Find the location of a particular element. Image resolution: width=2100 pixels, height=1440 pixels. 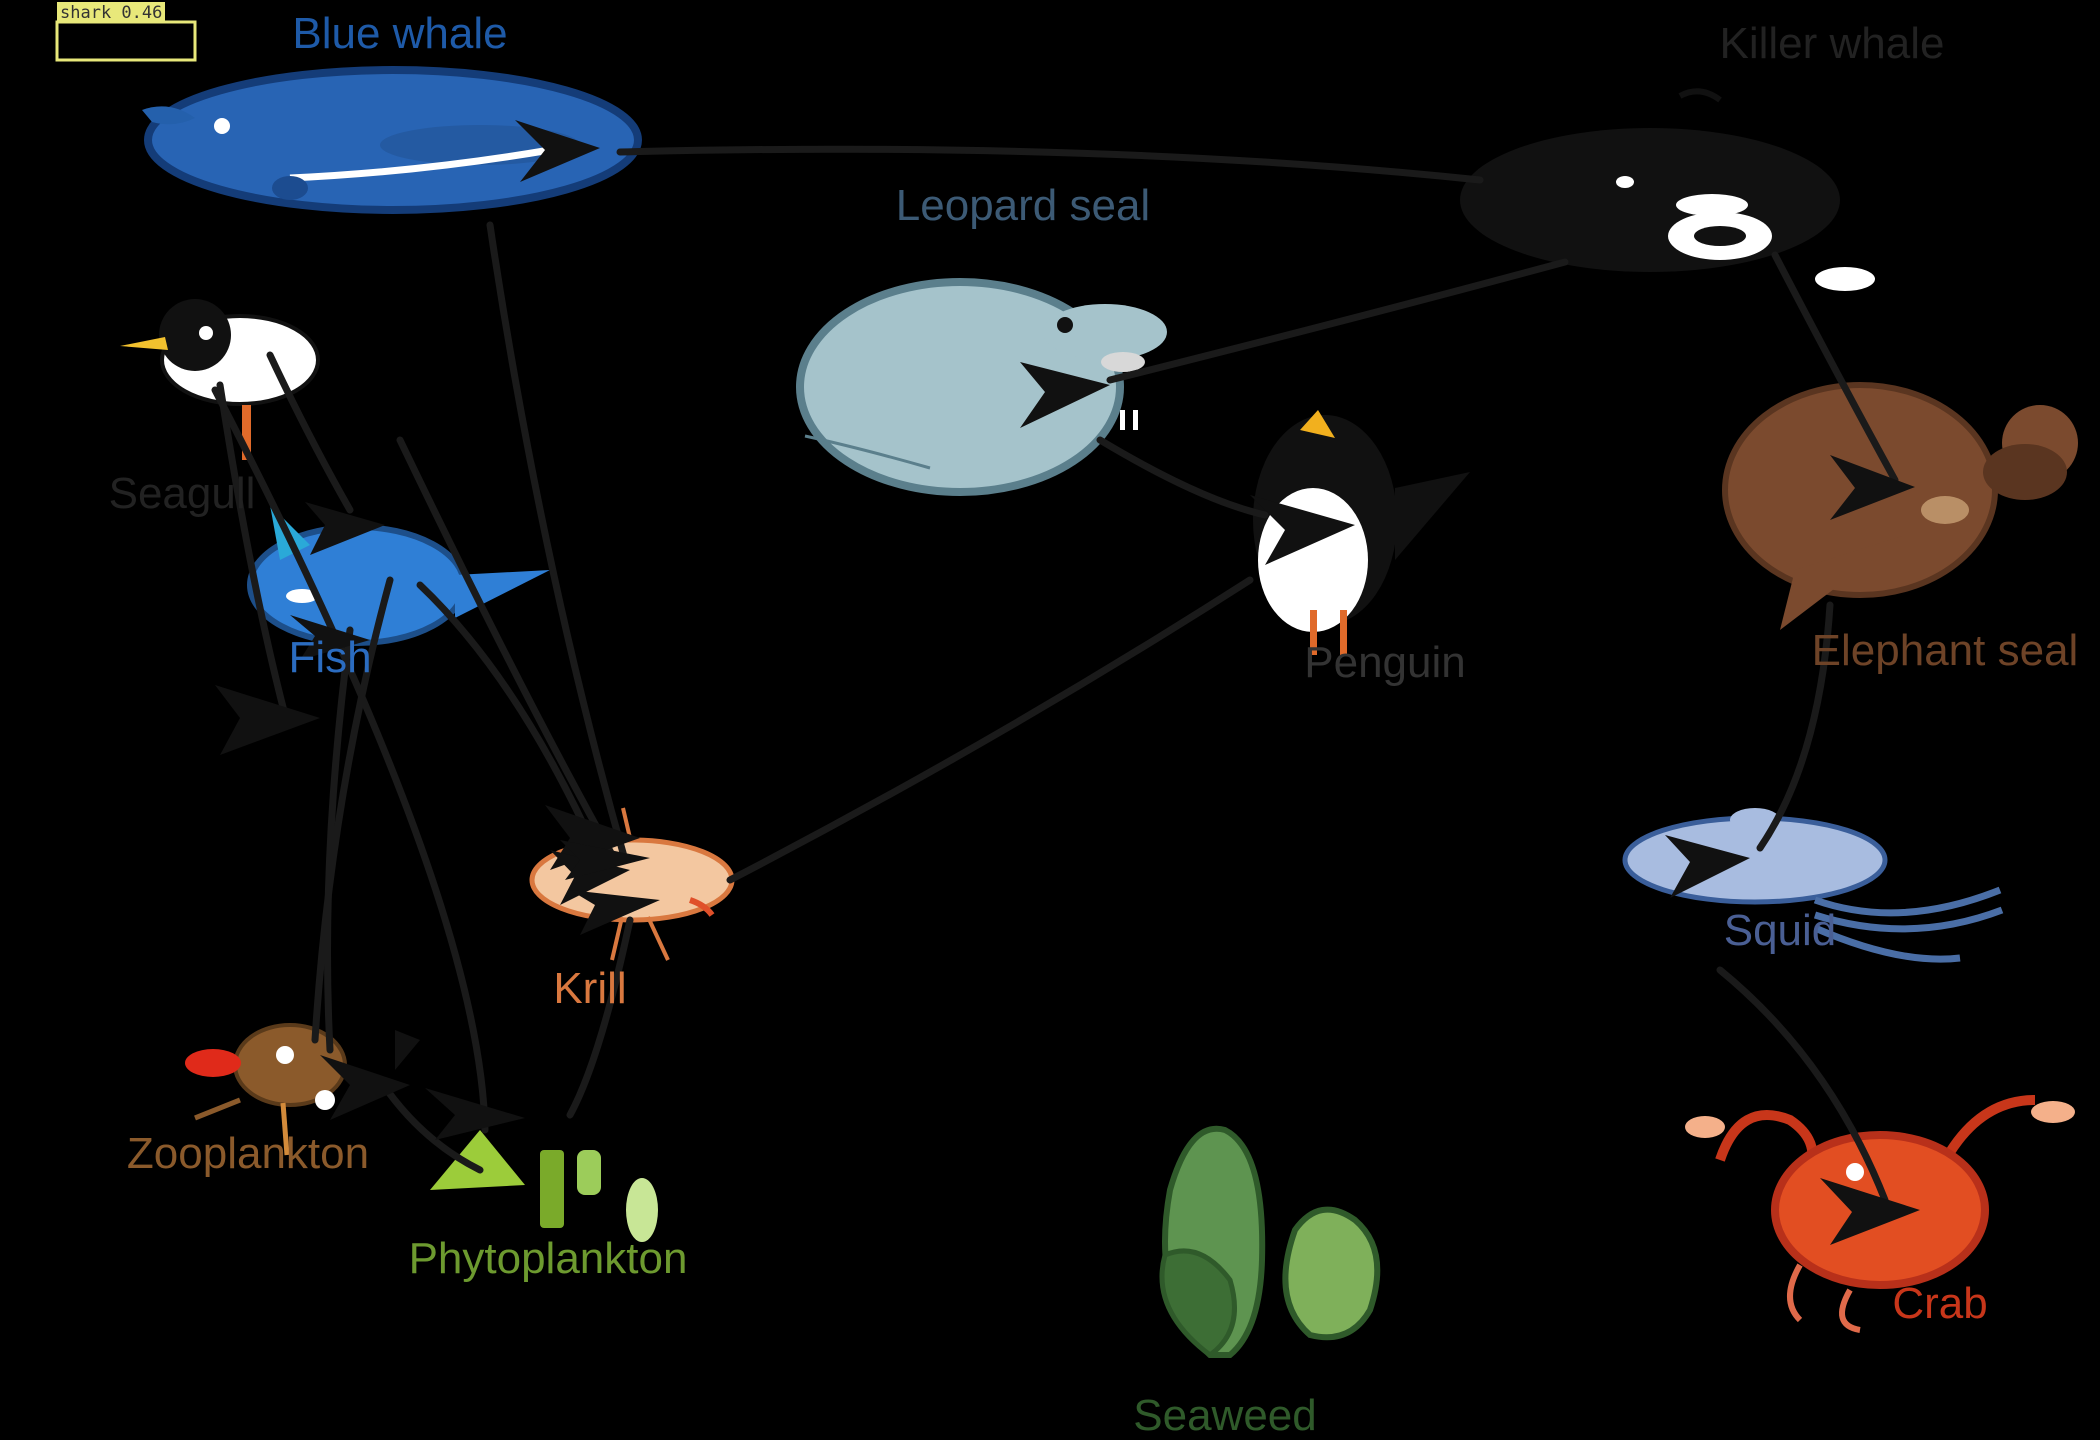

link-seagull-fish is located at coordinates (310, 432).